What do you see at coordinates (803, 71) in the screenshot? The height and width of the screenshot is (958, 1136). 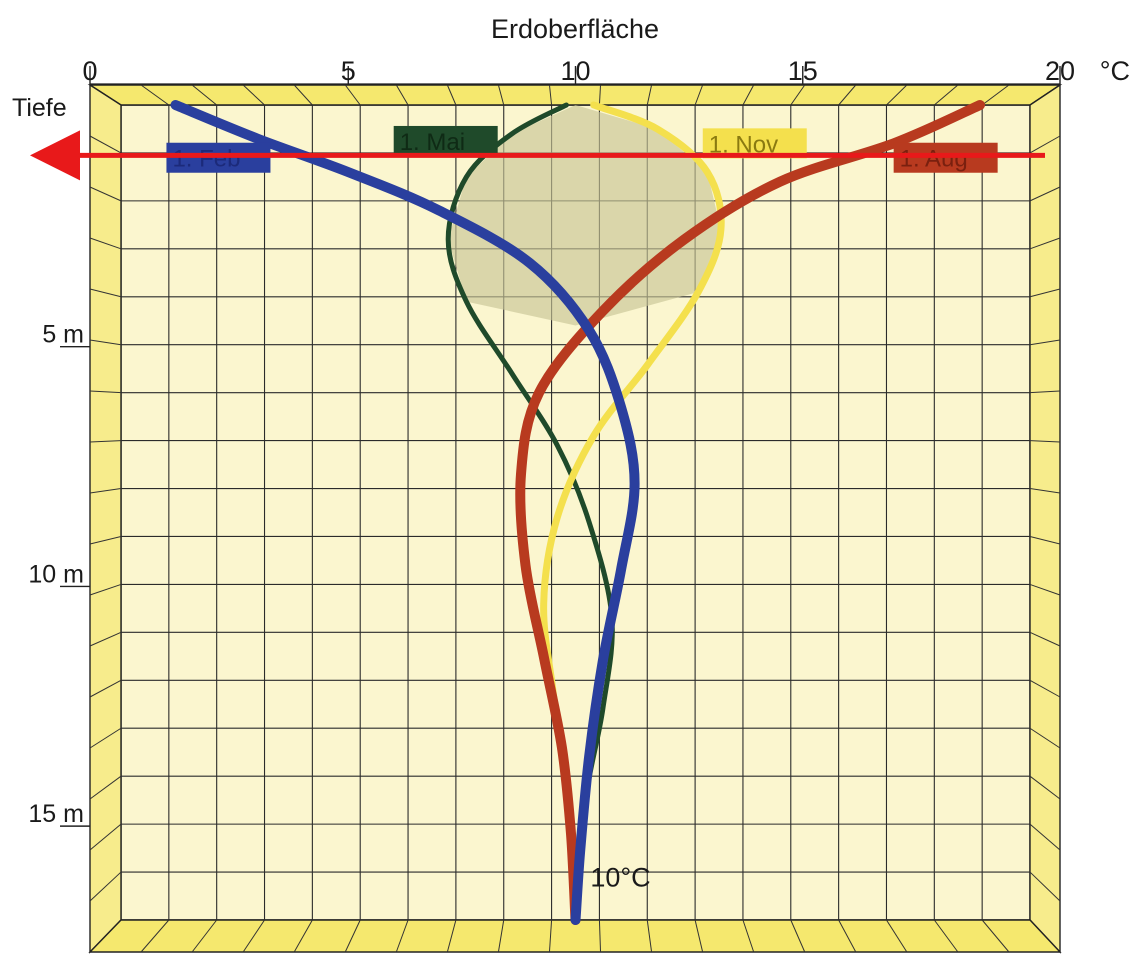 I see `x-tick-label: 15` at bounding box center [803, 71].